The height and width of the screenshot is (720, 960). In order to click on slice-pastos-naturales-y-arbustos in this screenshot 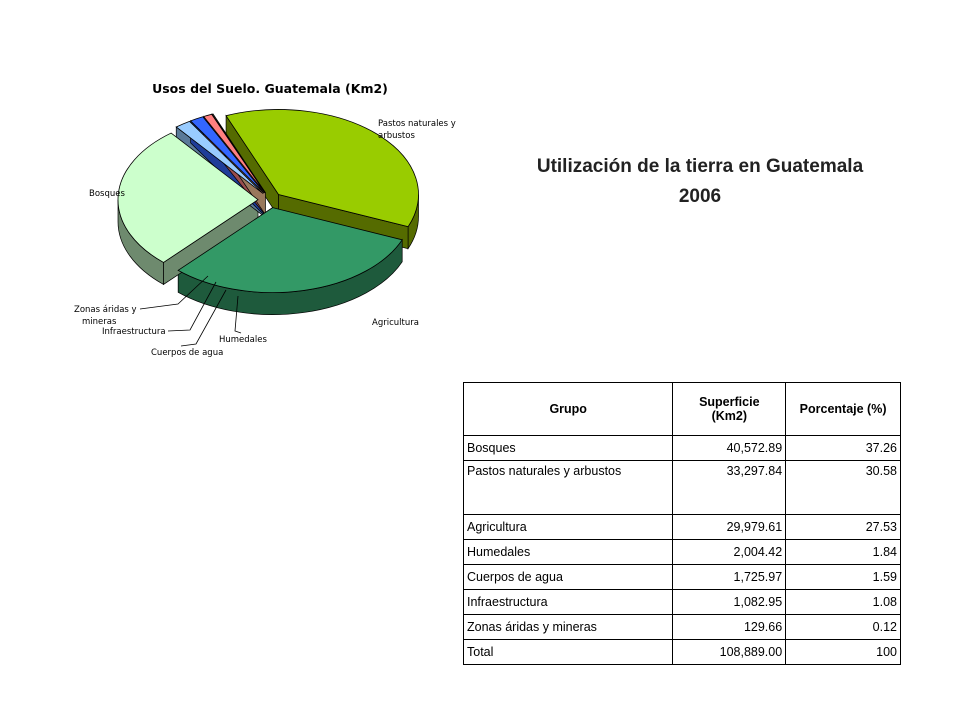, I will do `click(290, 250)`.